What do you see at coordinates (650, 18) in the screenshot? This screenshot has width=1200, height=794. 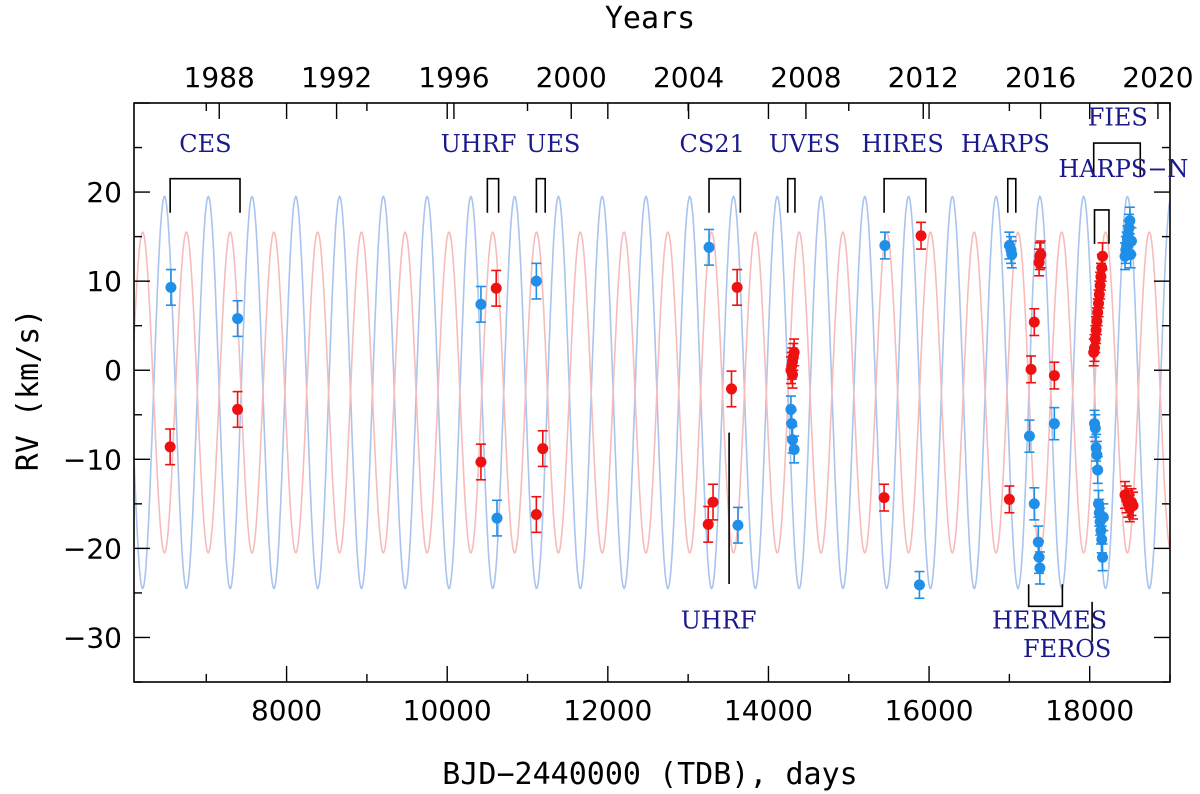 I see `top-axis-label: Years` at bounding box center [650, 18].